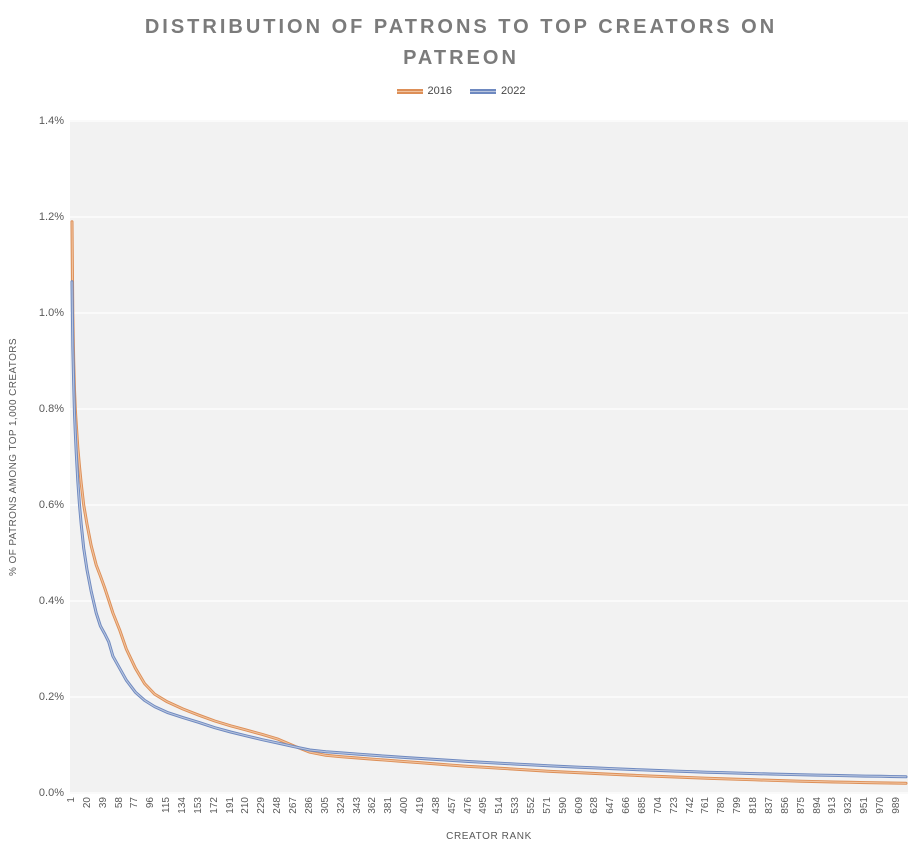 This screenshot has height=858, width=922. Describe the element at coordinates (135, 803) in the screenshot. I see `x-tick-label: 77` at that location.